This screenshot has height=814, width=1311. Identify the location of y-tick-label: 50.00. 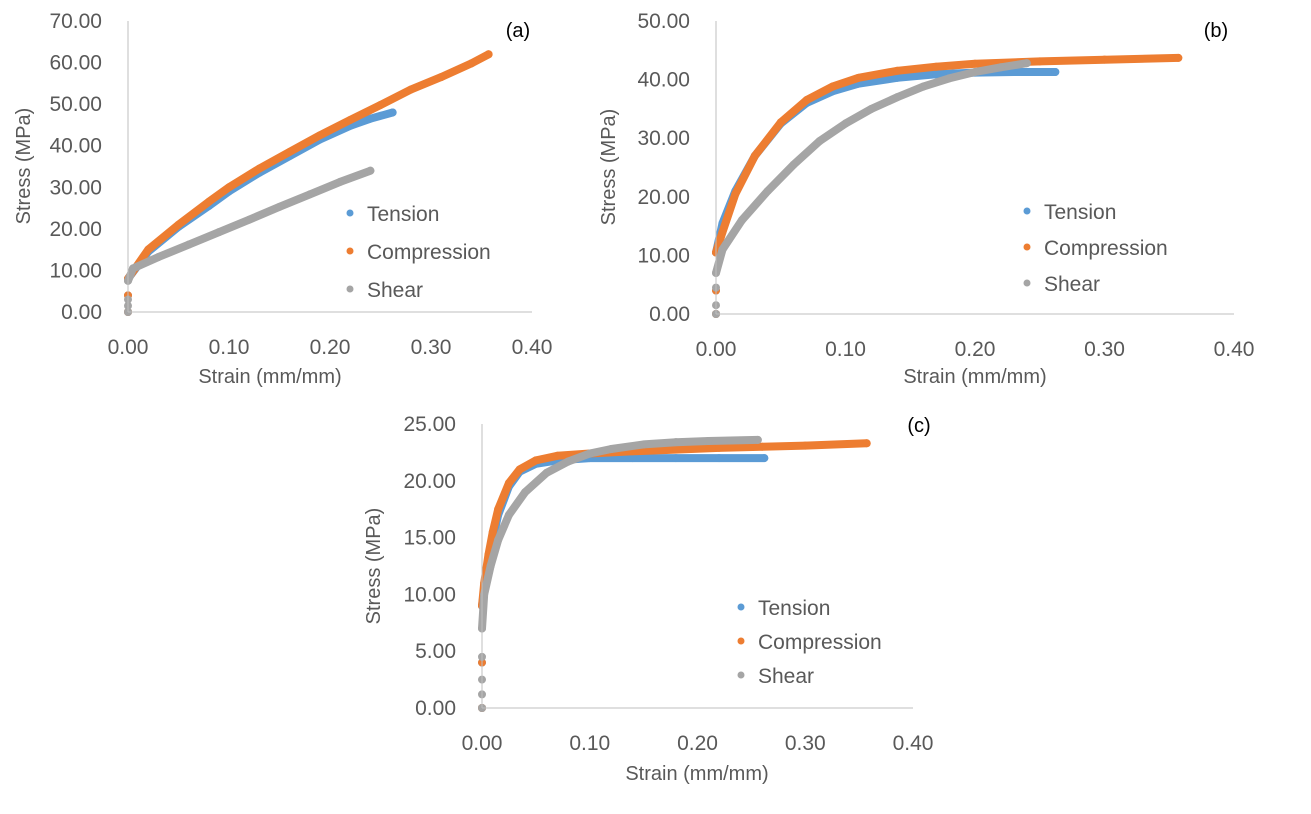
(663, 21).